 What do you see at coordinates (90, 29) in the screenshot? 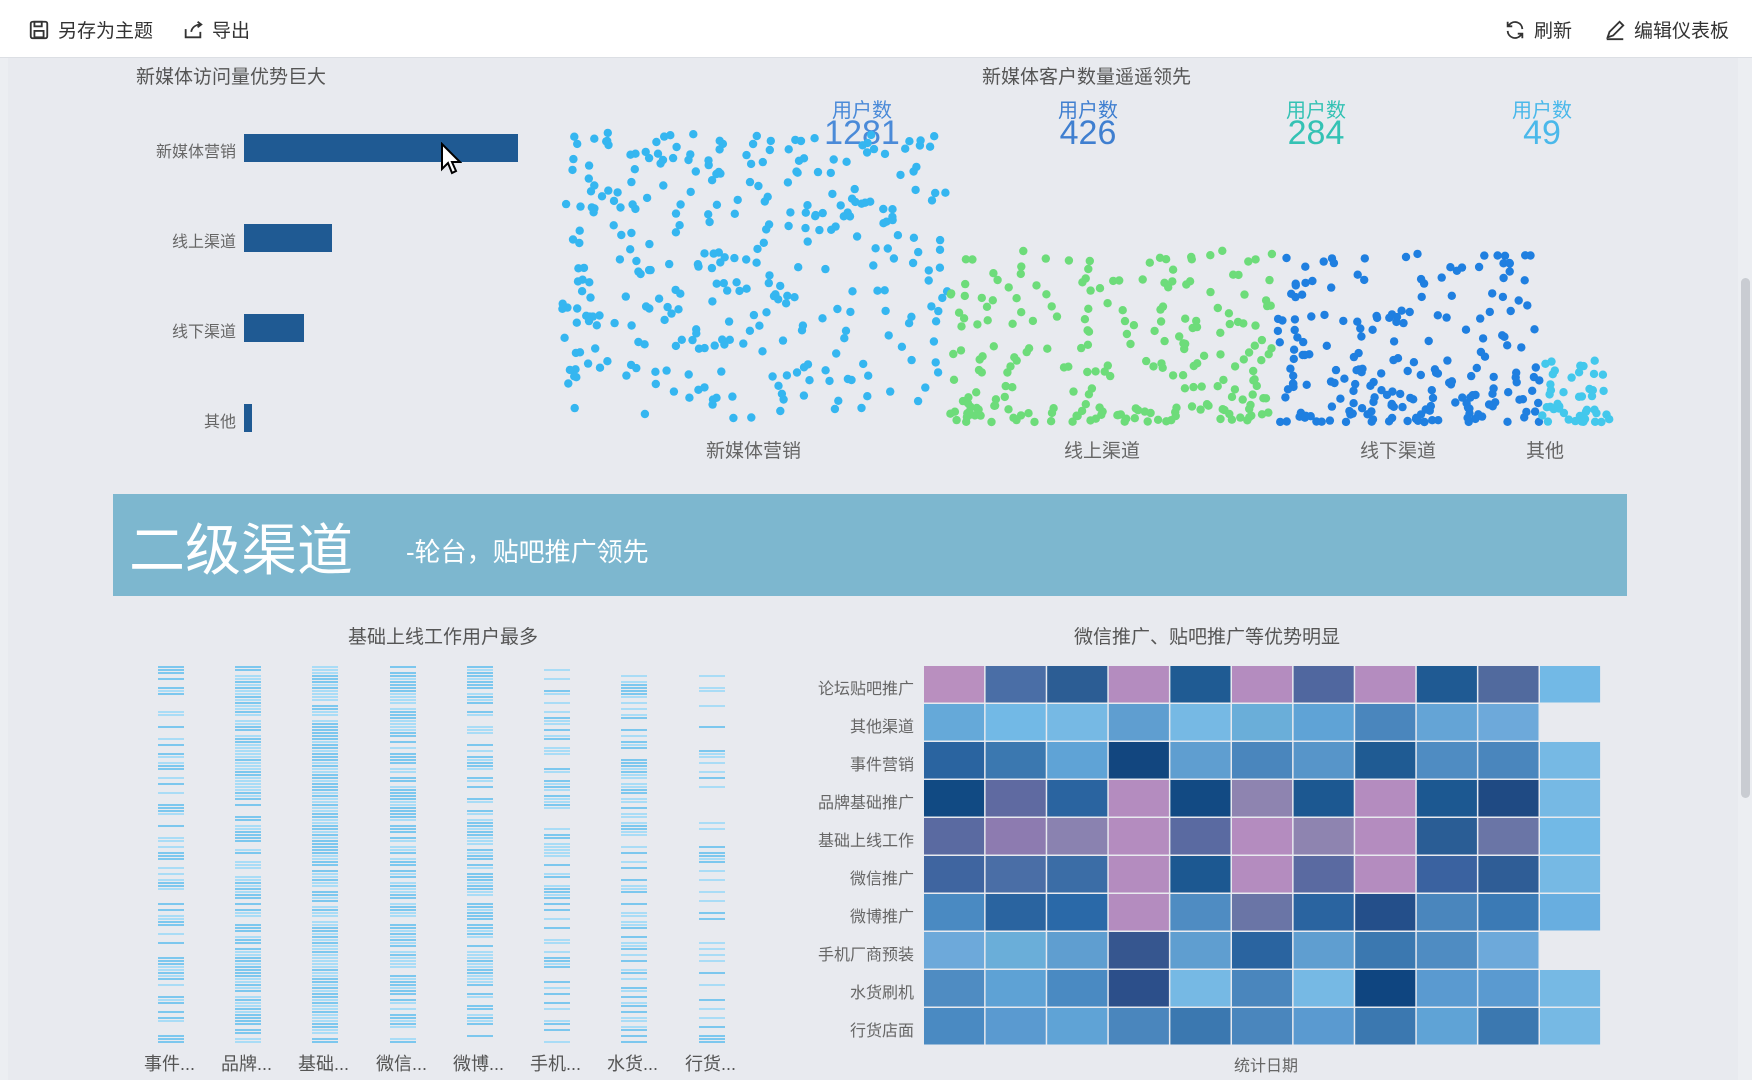
I see `save-theme-button: 另存为主题` at bounding box center [90, 29].